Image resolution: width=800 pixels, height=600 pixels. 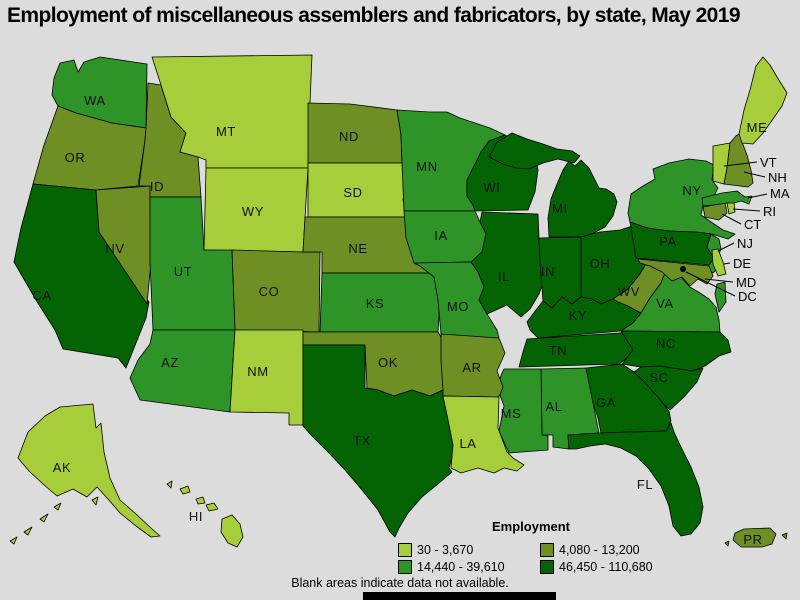 I want to click on state-de, so click(x=719, y=262).